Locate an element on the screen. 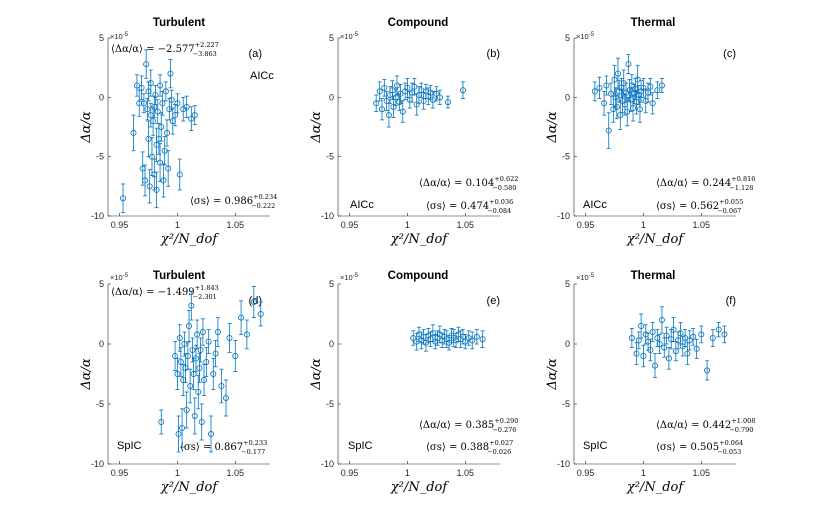  plot-b: 0.95 1 1.05 5 0 -5 -10 χ²/N_dof Δα/α is located at coordinates (404, 140).